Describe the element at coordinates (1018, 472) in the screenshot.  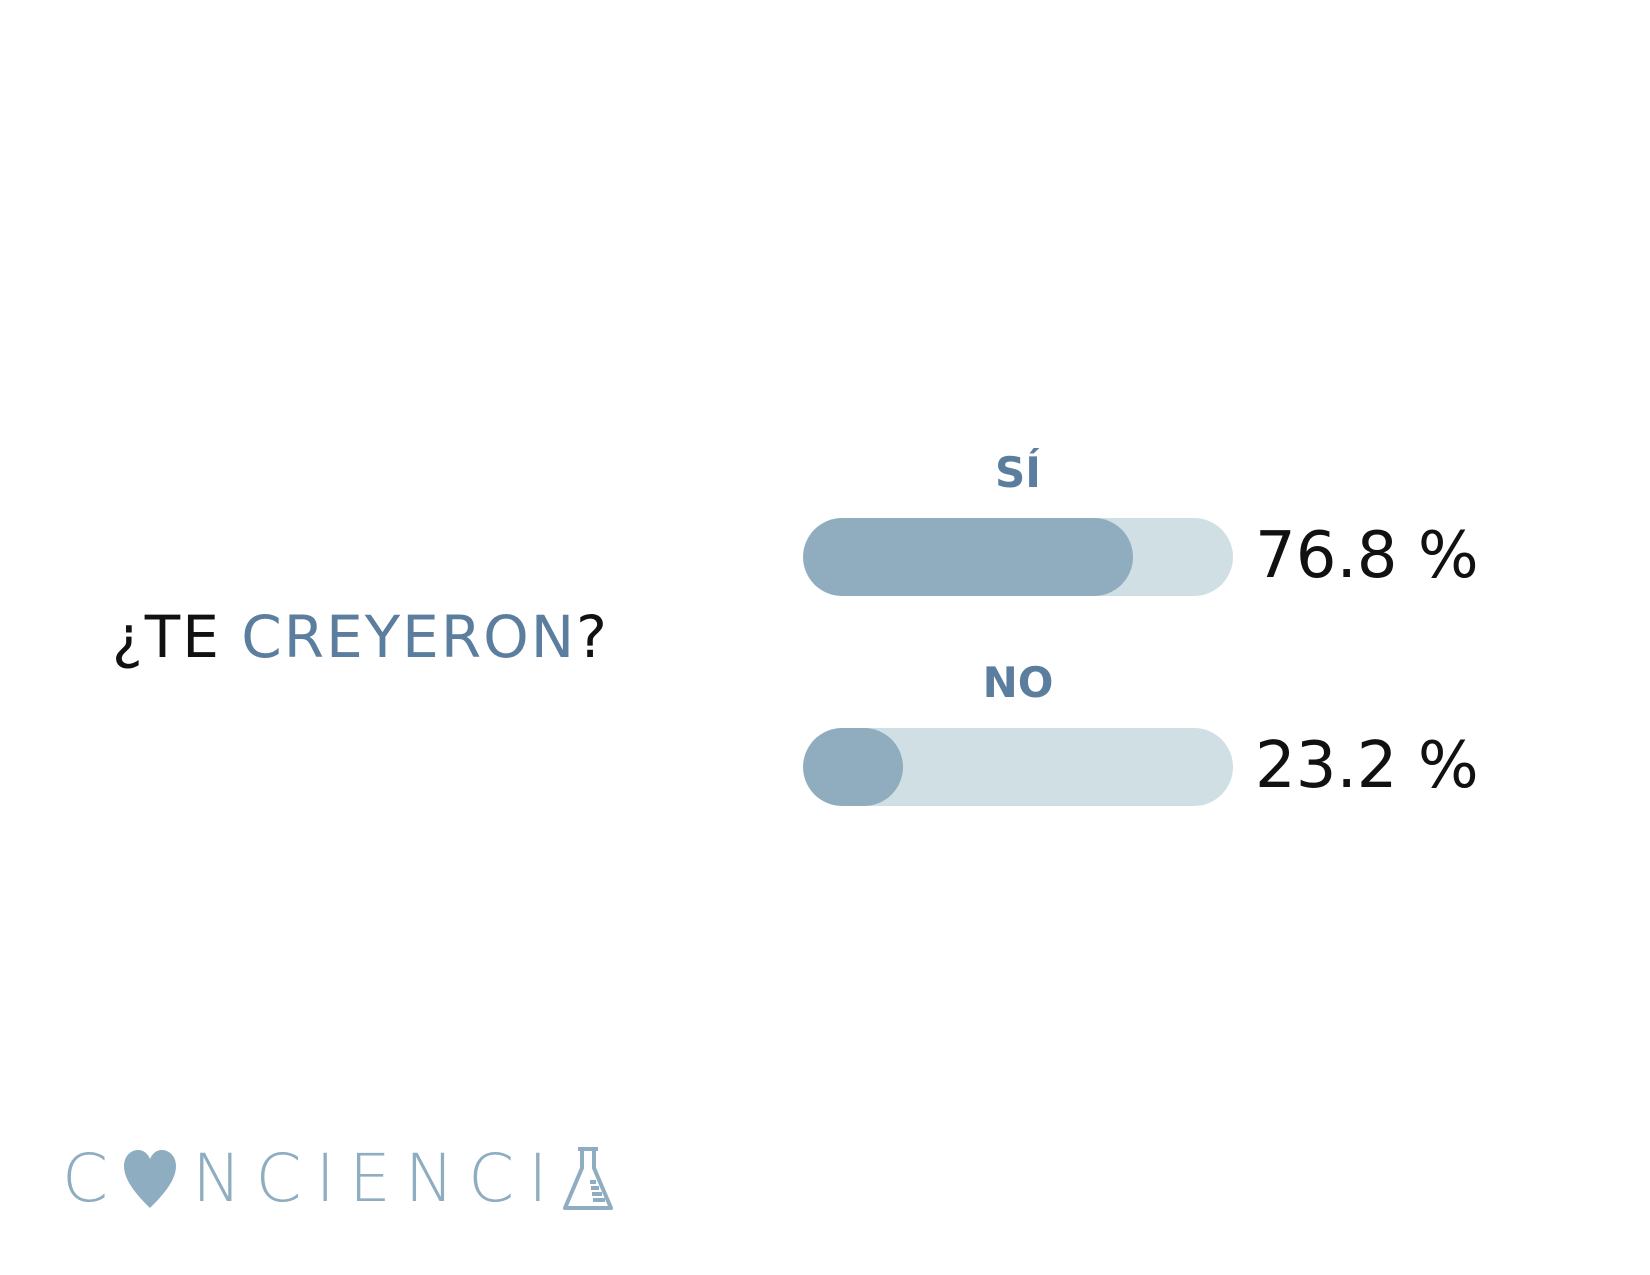
I see `bar-label: SÍ` at that location.